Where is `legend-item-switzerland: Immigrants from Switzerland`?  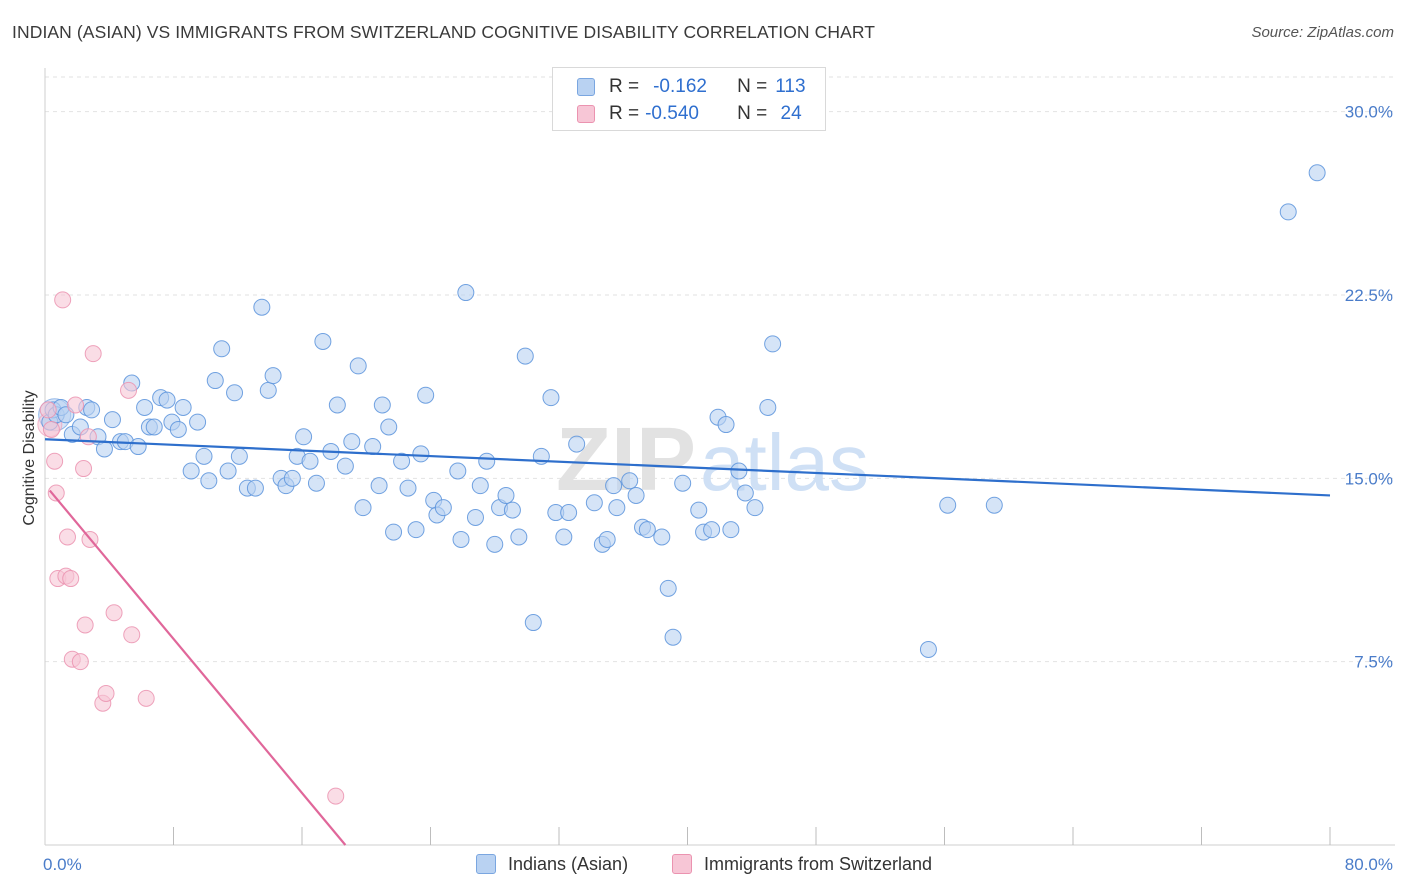 legend-item-switzerland: Immigrants from Switzerland is located at coordinates (802, 864).